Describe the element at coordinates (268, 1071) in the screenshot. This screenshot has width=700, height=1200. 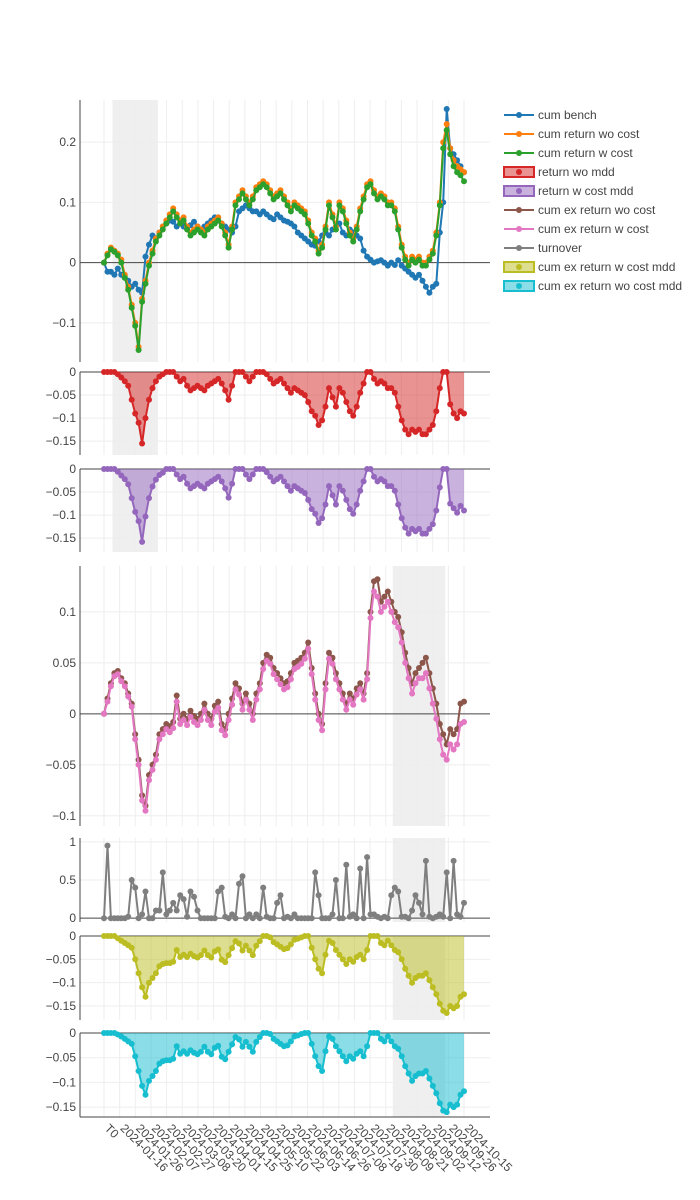
I see `panel-7: 0 −0.05 −0.1 −0.15` at that location.